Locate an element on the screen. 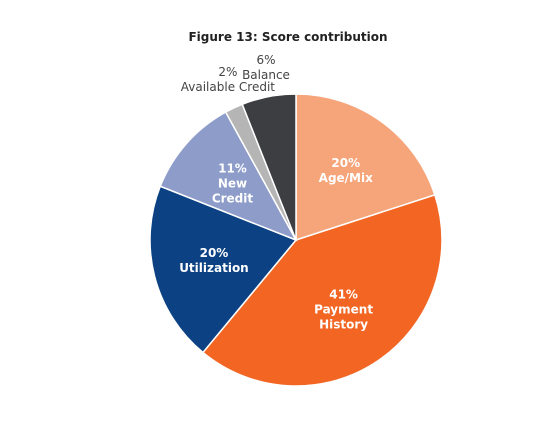  slice-label: 2% Available Credit is located at coordinates (228, 80).